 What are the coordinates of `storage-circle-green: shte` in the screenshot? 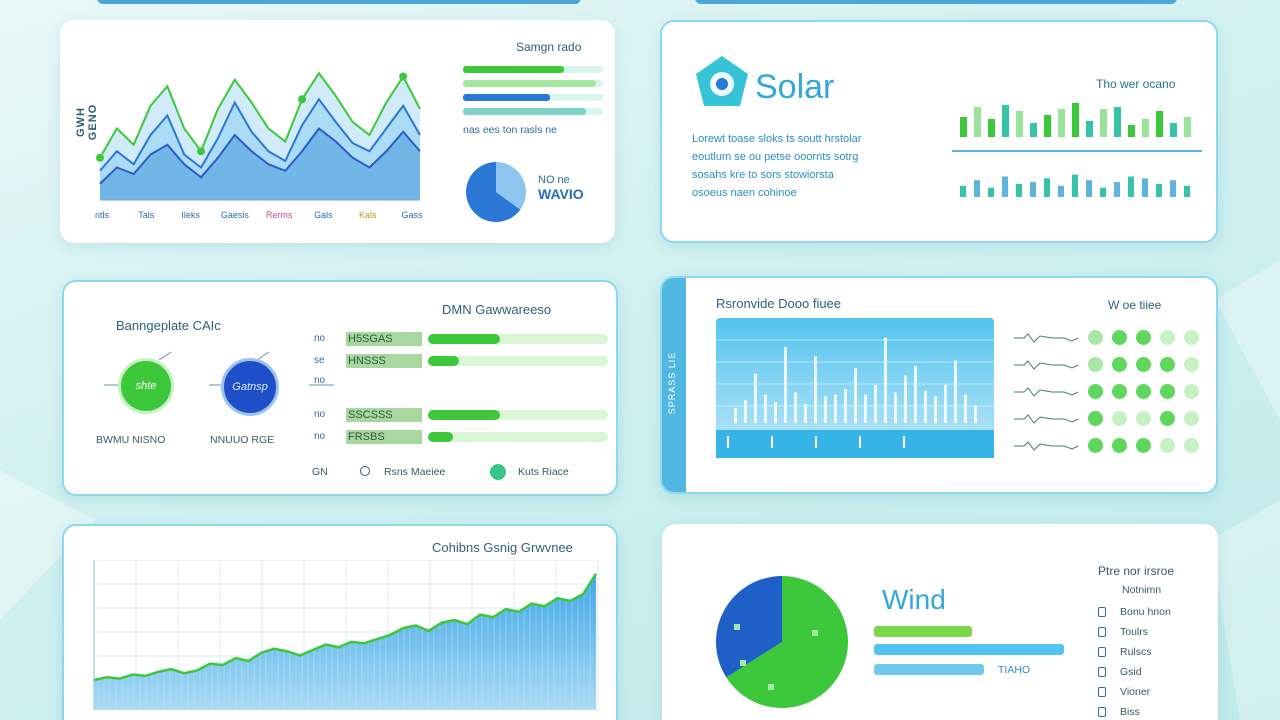 It's located at (146, 386).